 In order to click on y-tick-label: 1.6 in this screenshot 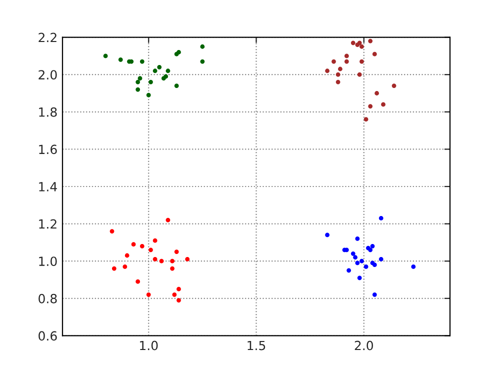, I will do `click(48, 149)`.